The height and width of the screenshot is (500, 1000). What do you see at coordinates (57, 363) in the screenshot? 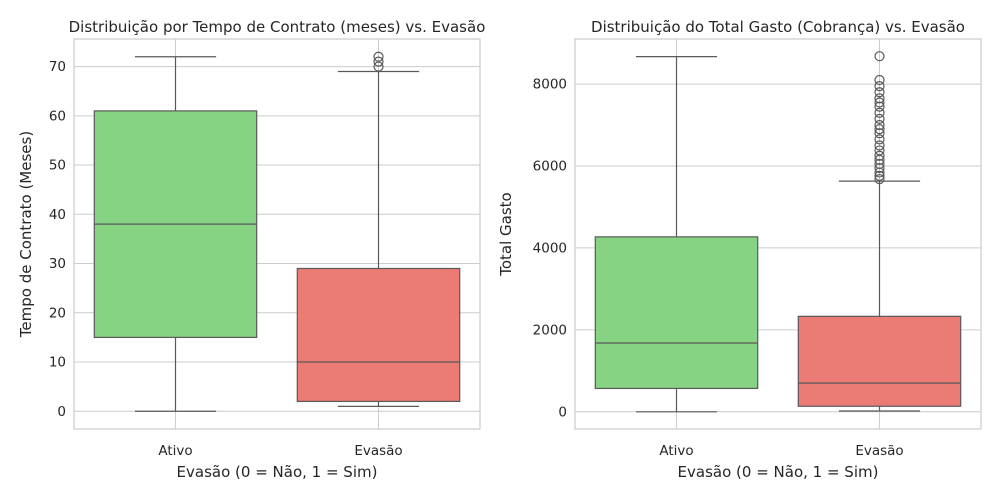
I see `y-tick-label: 10` at bounding box center [57, 363].